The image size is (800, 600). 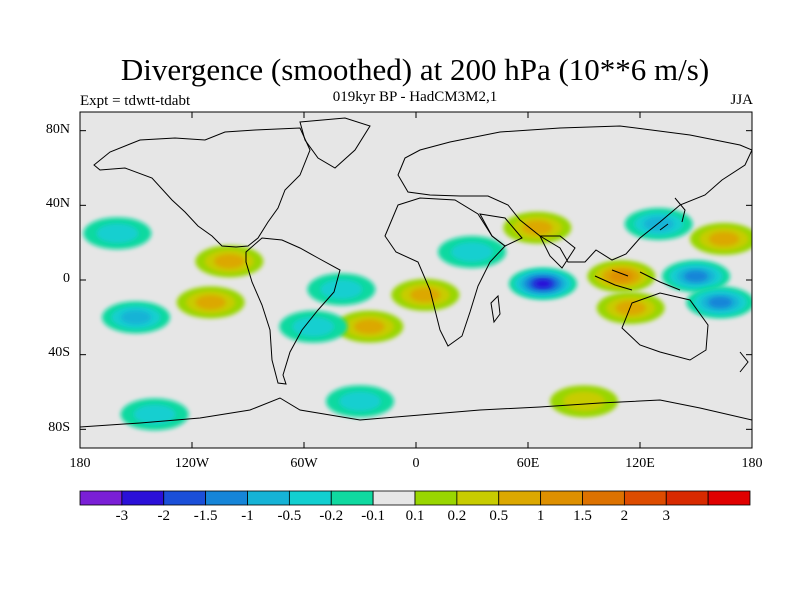 What do you see at coordinates (540, 516) in the screenshot?
I see `colorbar-label: 1` at bounding box center [540, 516].